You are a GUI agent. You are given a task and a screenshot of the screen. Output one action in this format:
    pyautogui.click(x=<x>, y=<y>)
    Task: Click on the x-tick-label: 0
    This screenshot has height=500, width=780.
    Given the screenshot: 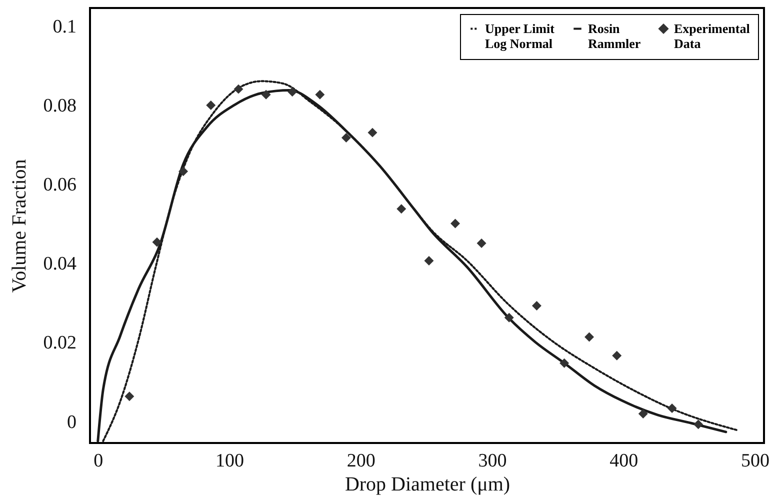 What is the action you would take?
    pyautogui.click(x=99, y=461)
    